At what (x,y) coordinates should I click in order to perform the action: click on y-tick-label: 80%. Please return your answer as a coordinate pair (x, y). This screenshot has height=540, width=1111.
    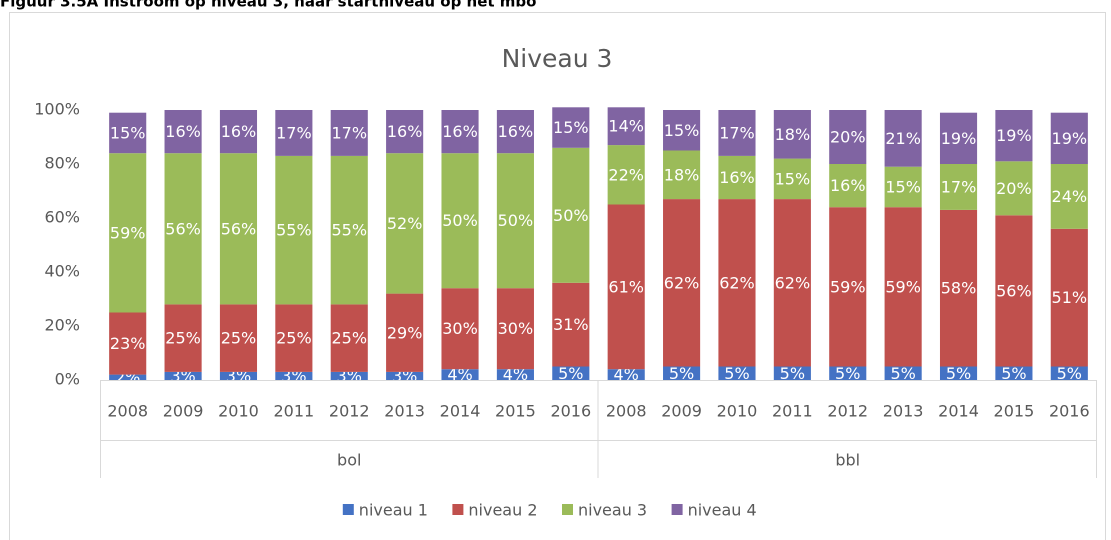
    Looking at the image, I should click on (62, 163).